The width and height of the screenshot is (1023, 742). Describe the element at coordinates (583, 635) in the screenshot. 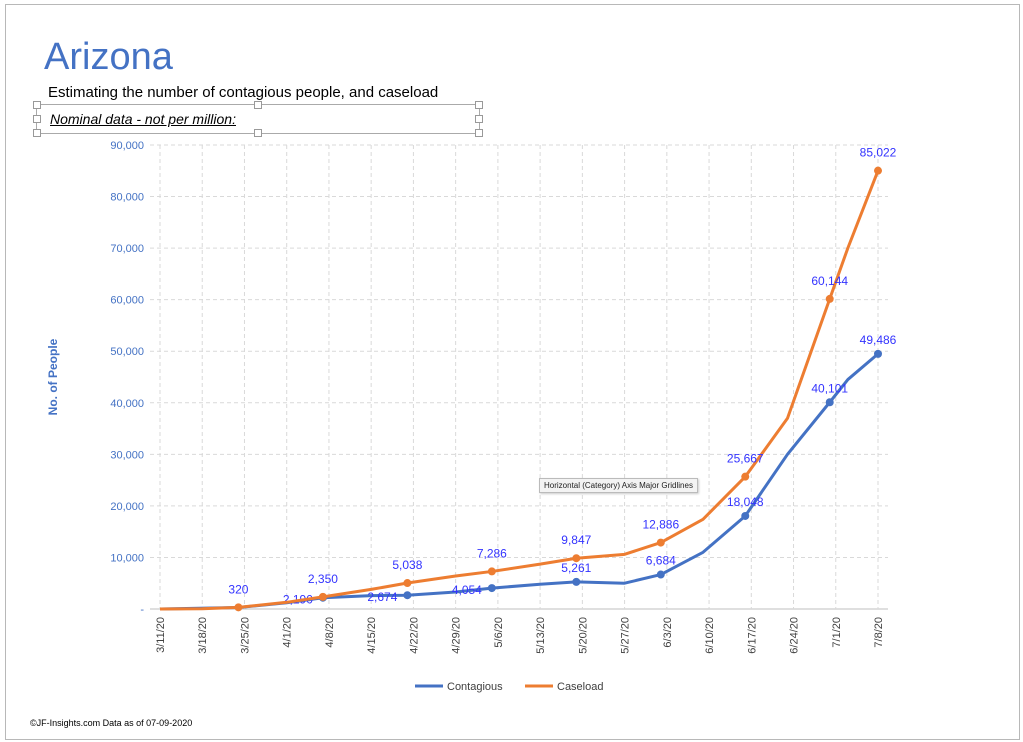

I see `x-tick-label: 5/20/20` at that location.